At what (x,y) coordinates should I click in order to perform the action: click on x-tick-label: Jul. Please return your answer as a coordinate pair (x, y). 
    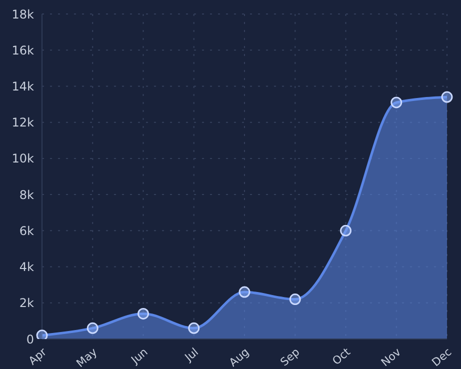
    Looking at the image, I should click on (191, 355).